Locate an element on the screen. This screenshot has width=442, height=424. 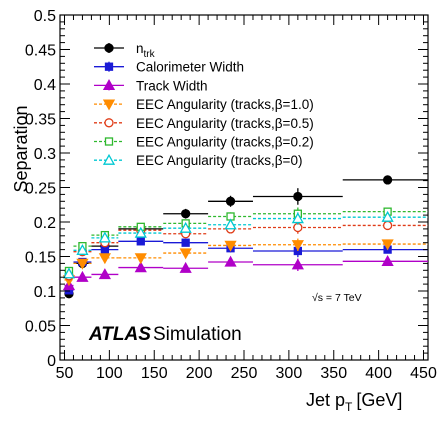
energy-annotation: √s = 7 TeV is located at coordinates (337, 298).